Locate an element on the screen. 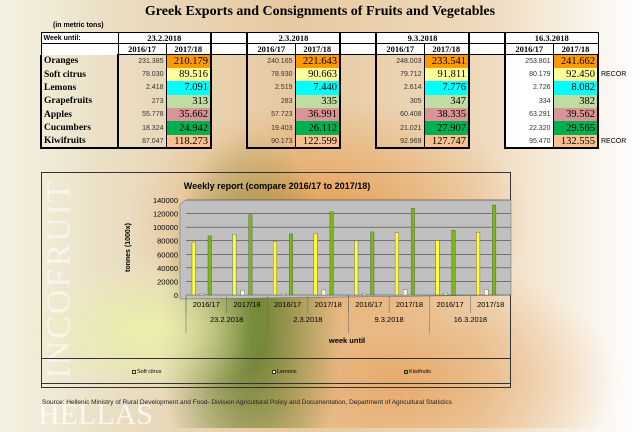  chart-legend: Soft citrus Lemons Kiwifruits is located at coordinates (276, 371).